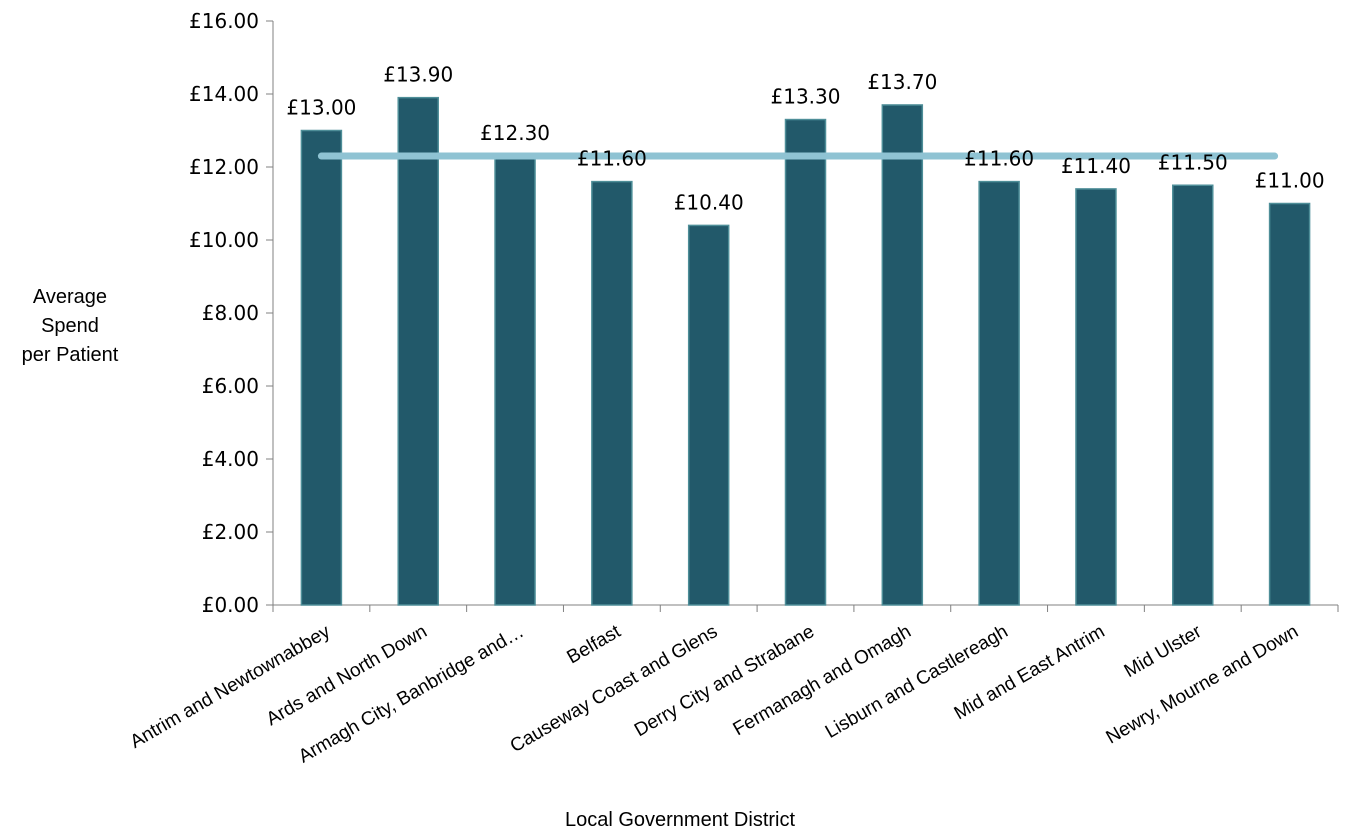 This screenshot has height=835, width=1348. What do you see at coordinates (418, 75) in the screenshot?
I see `bar-data-label: £13.90` at bounding box center [418, 75].